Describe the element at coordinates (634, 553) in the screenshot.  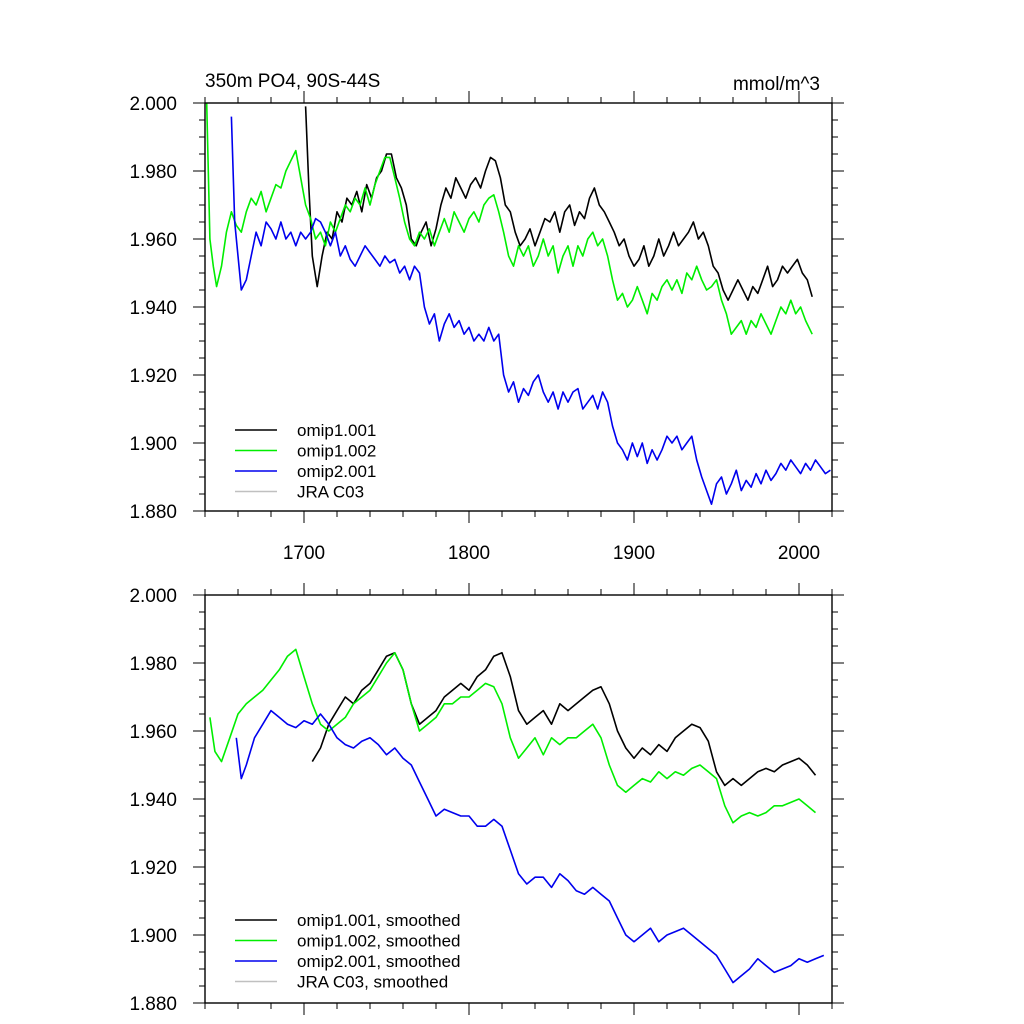
I see `x-tick-label: 1900` at that location.